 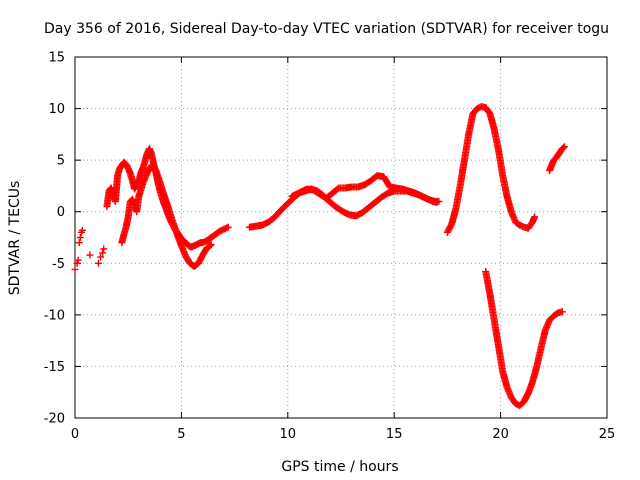 I want to click on y-axis-label: SDTVAR / TECUs, so click(x=15, y=238).